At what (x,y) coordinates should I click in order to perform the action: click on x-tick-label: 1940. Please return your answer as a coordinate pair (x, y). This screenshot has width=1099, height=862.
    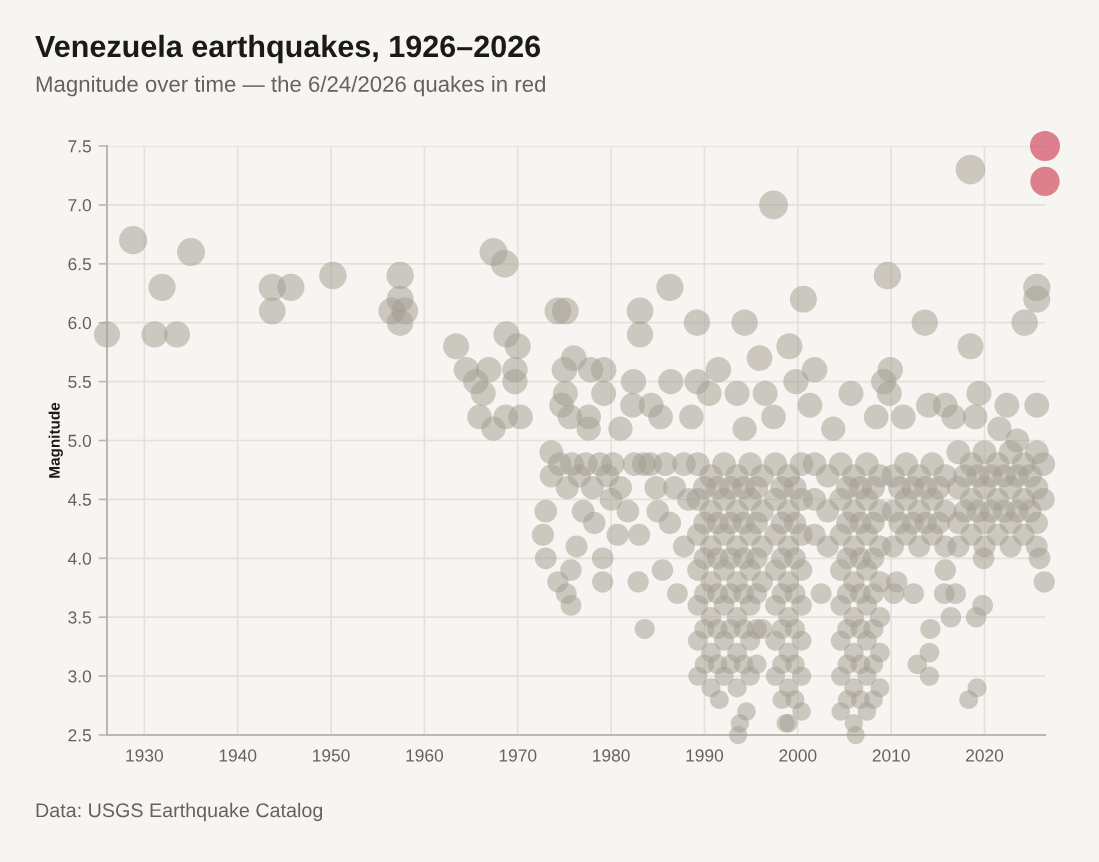
    Looking at the image, I should click on (238, 755).